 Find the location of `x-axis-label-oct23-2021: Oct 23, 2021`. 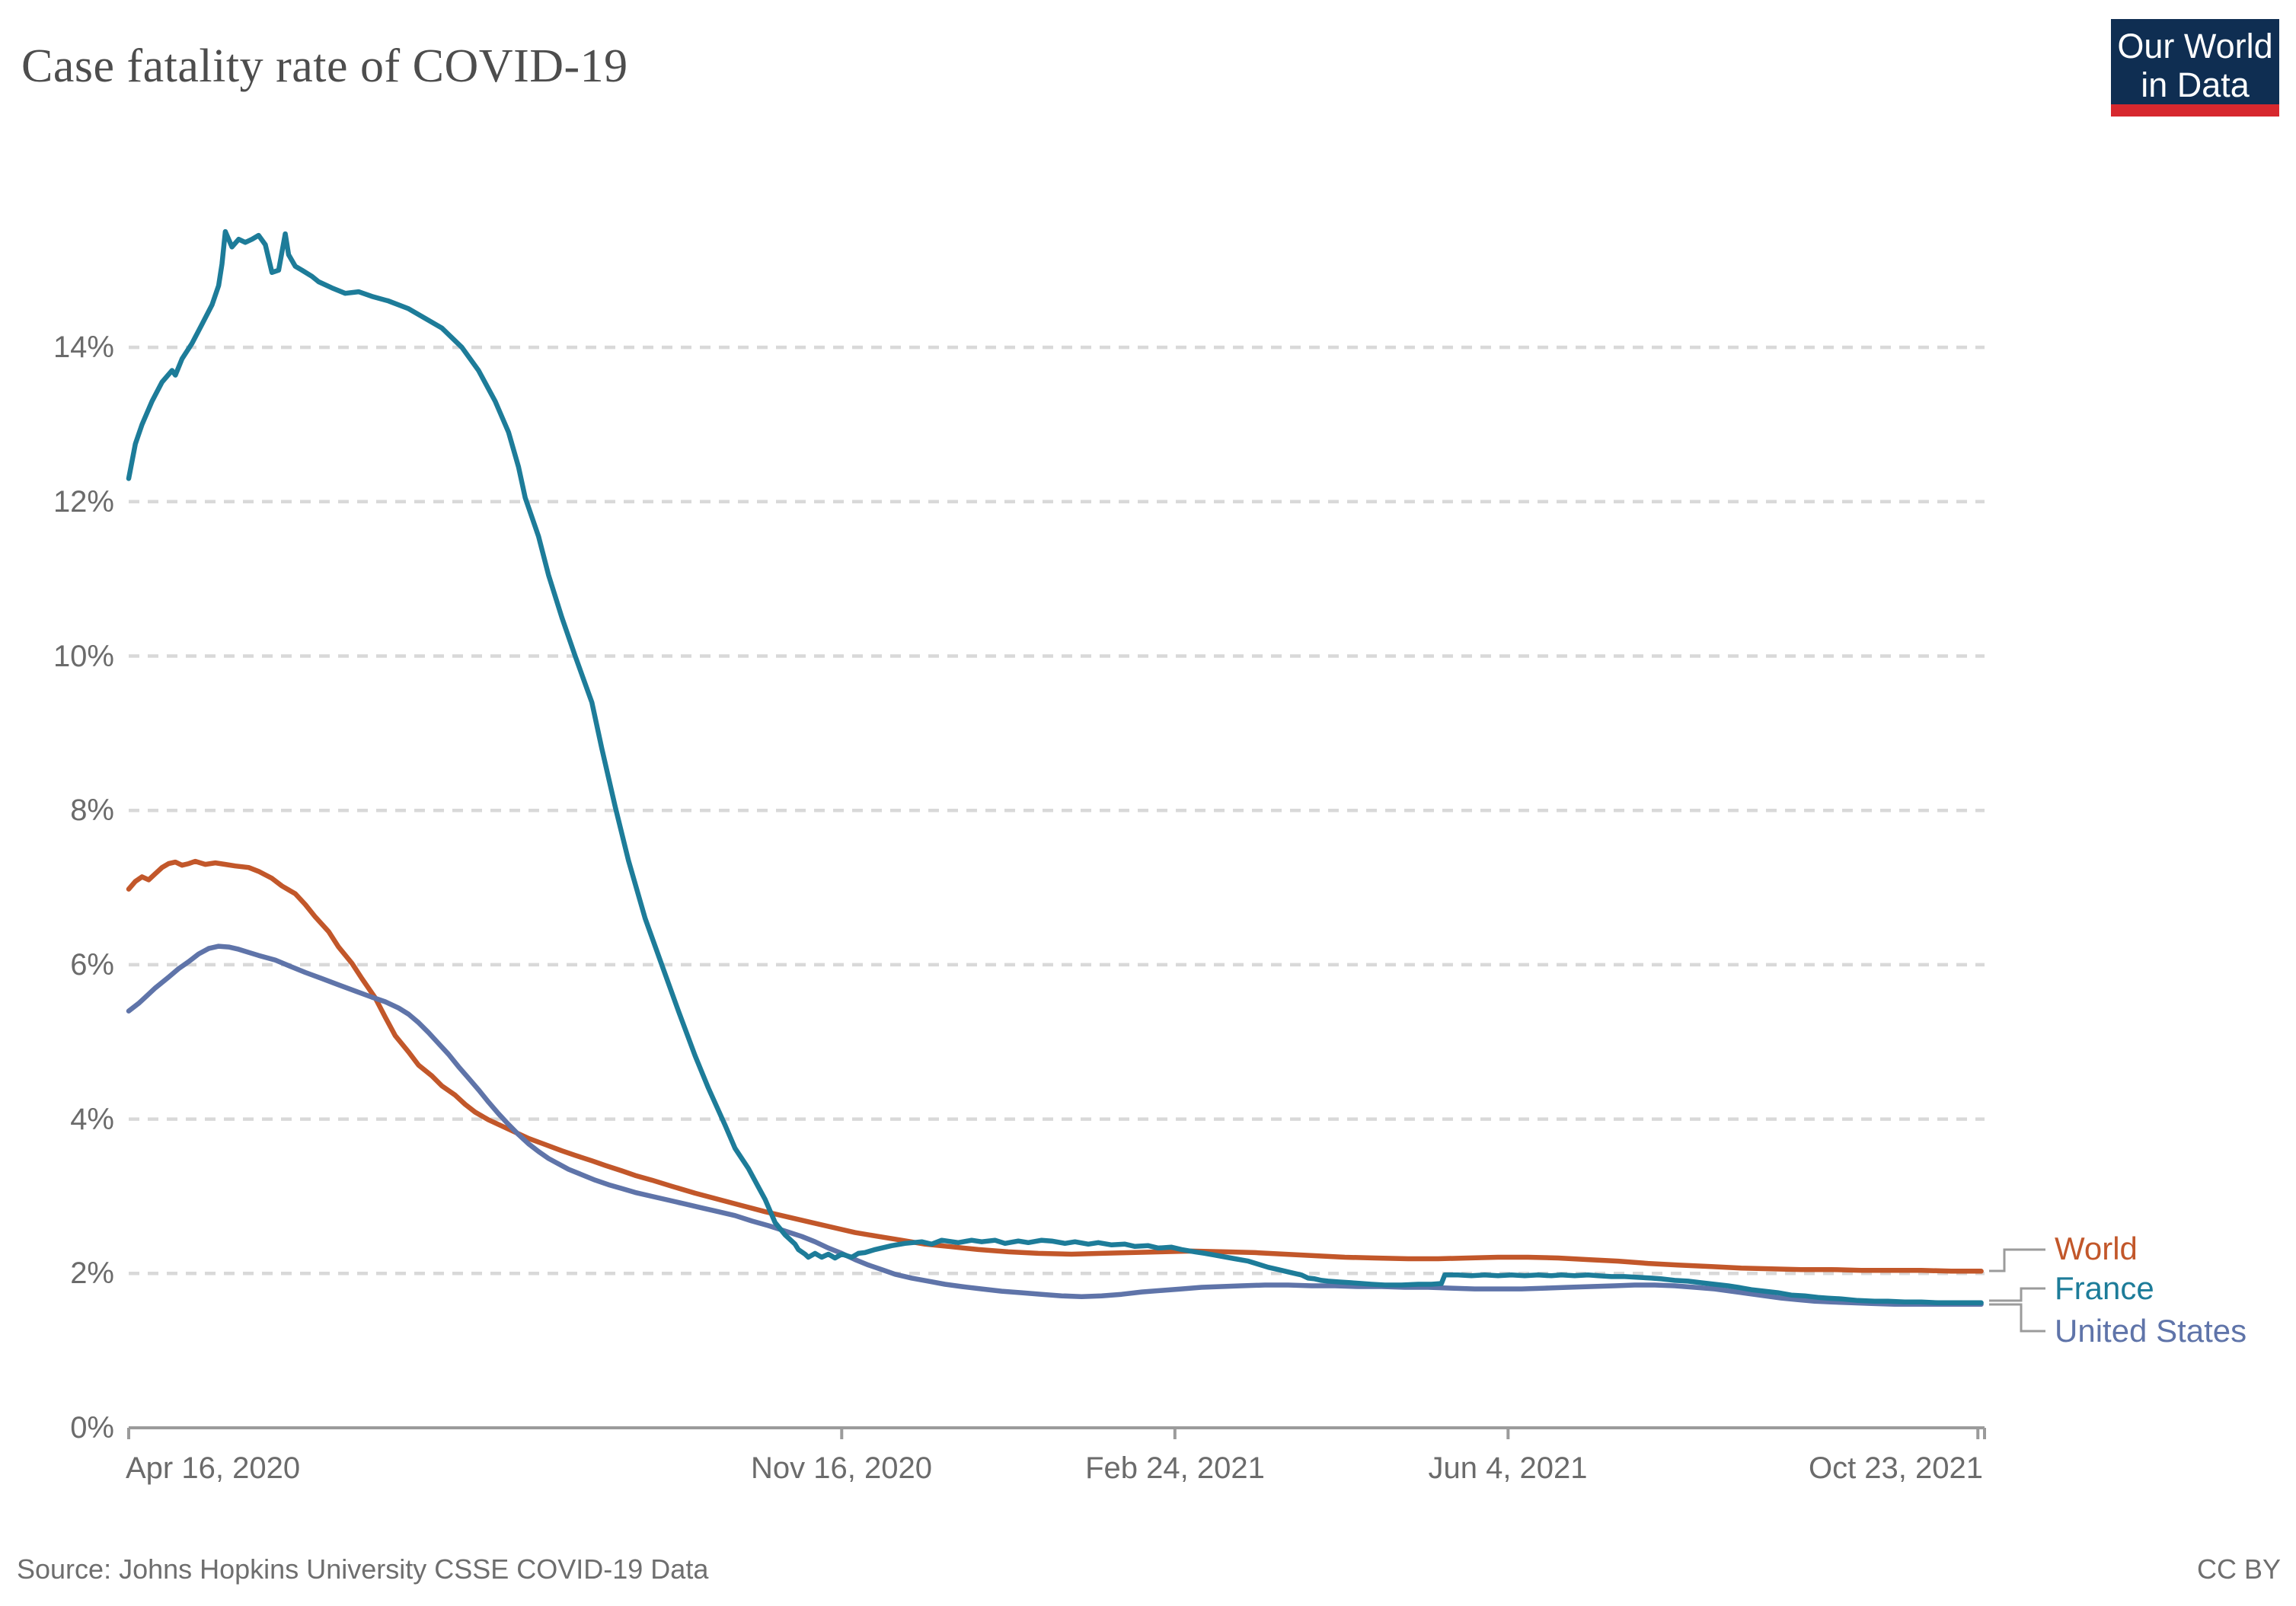

x-axis-label-oct23-2021: Oct 23, 2021 is located at coordinates (1895, 1468).